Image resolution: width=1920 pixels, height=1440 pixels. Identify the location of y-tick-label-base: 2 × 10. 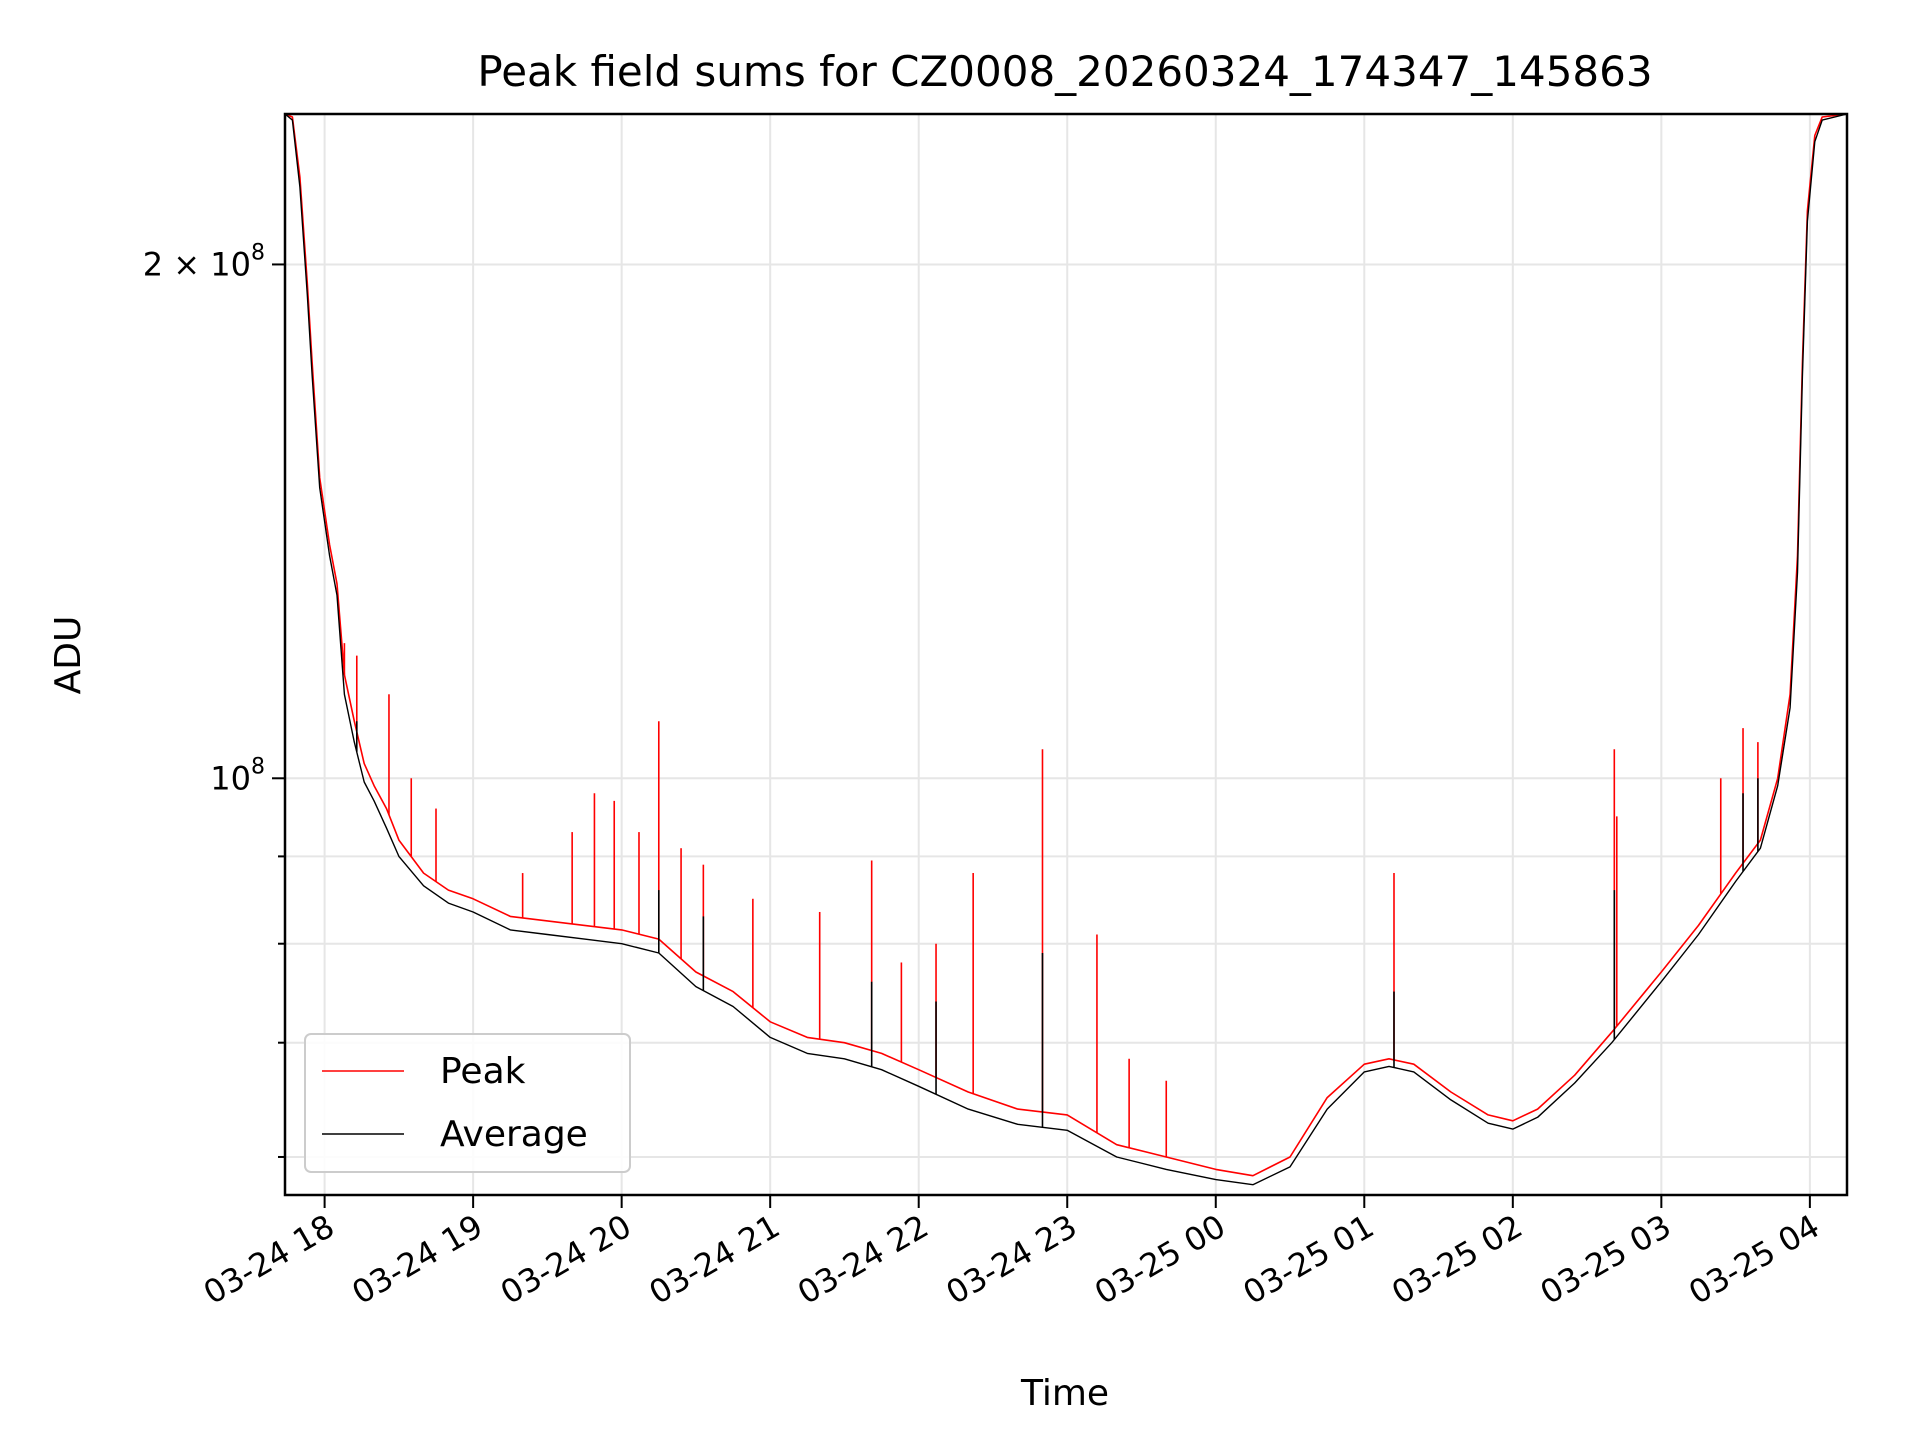
(197, 264).